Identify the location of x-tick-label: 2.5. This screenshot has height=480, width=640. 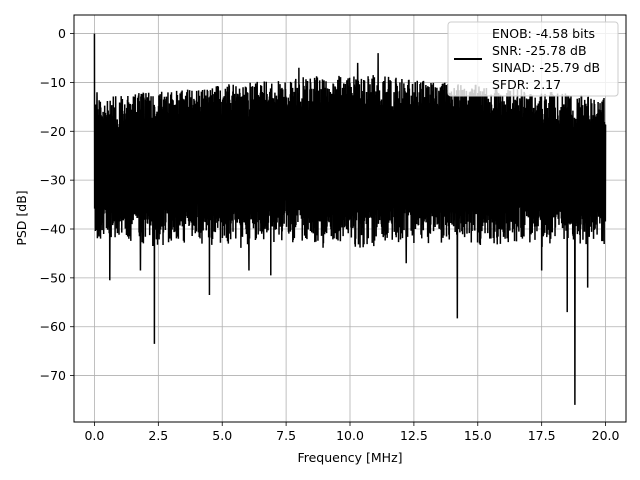
(158, 435).